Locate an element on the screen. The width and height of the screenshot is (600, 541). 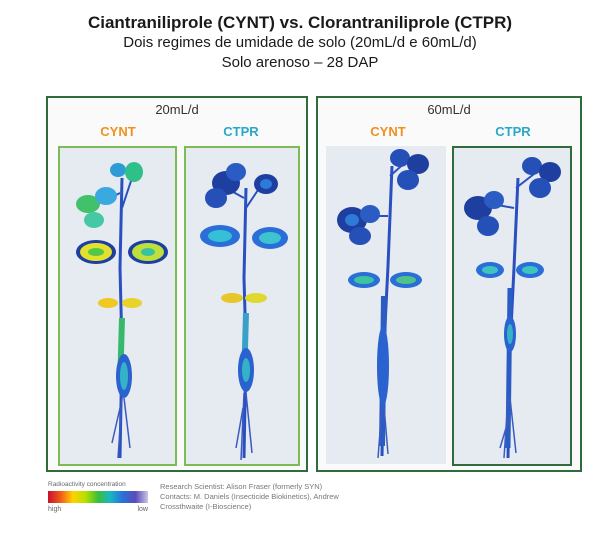
legend-high-label: high is located at coordinates (55, 509).